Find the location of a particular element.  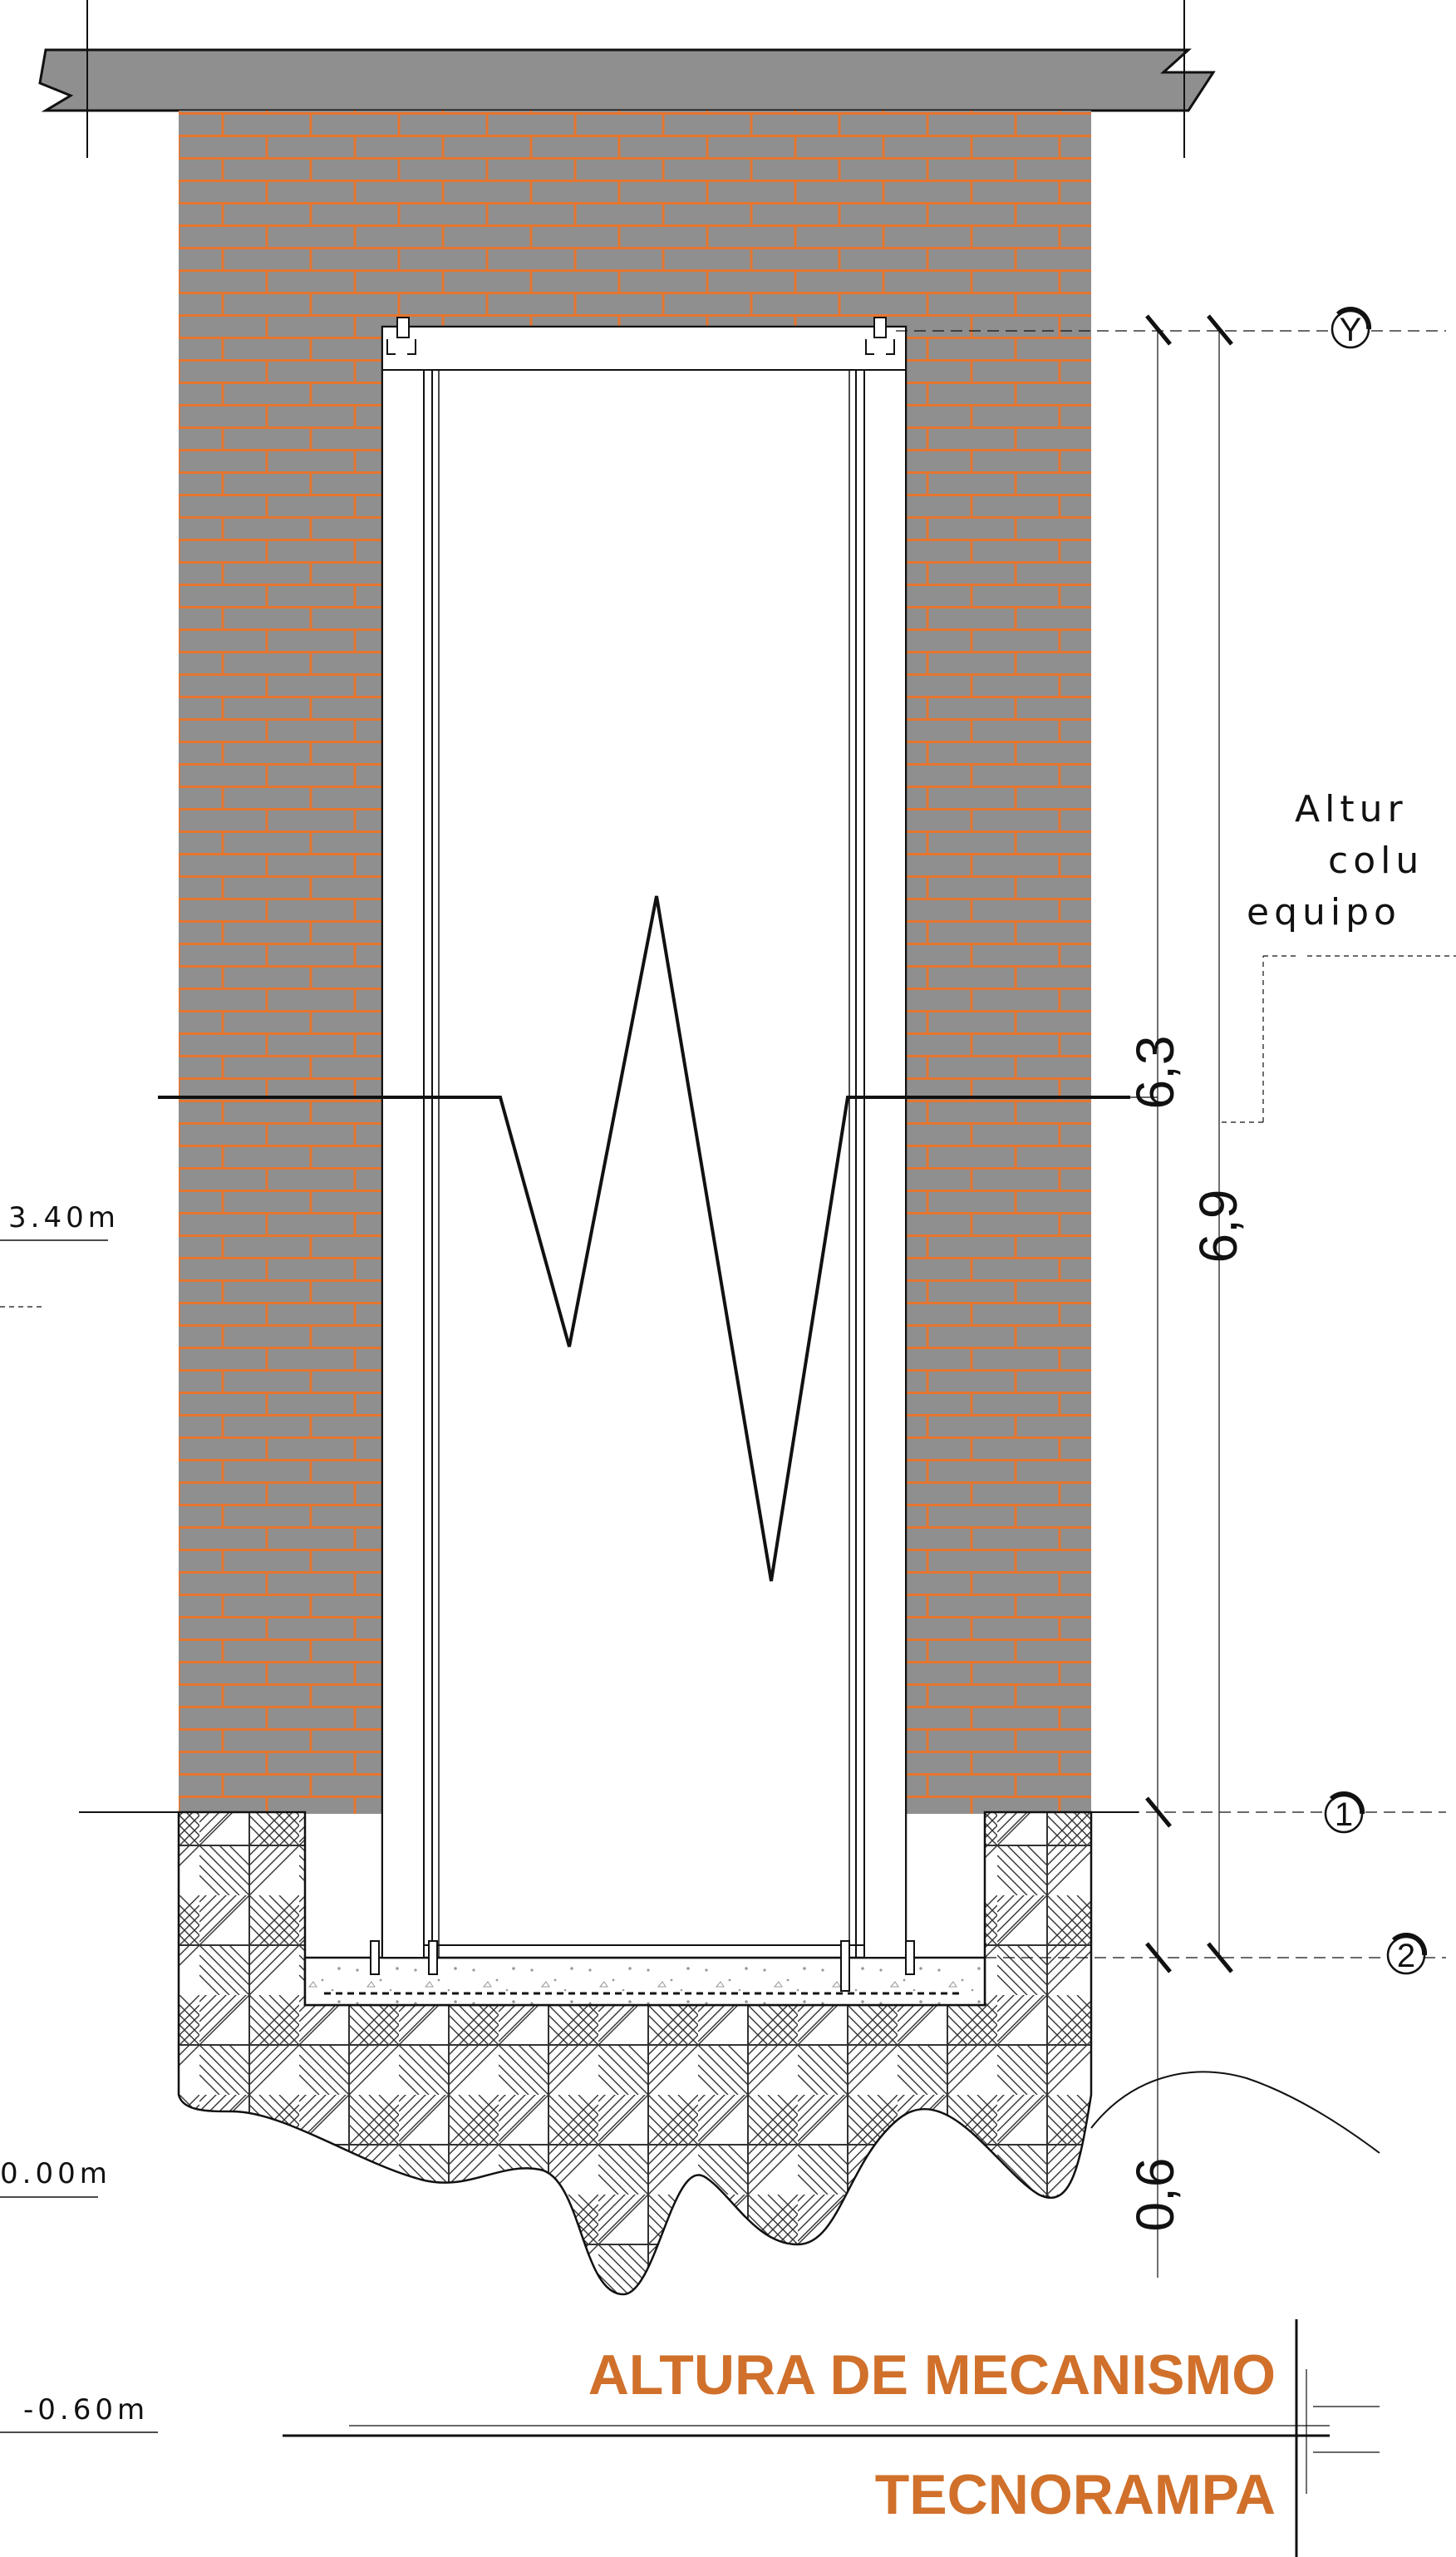

note-line-2: colu is located at coordinates (1376, 861).